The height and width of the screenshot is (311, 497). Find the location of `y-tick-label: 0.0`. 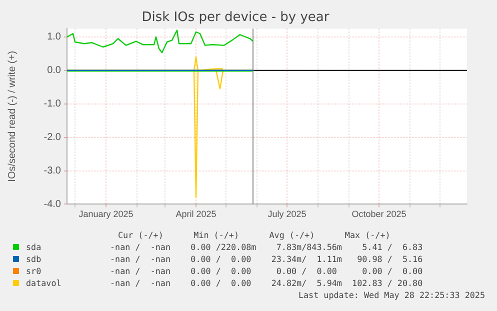

y-tick-label: 0.0 is located at coordinates (54, 70).